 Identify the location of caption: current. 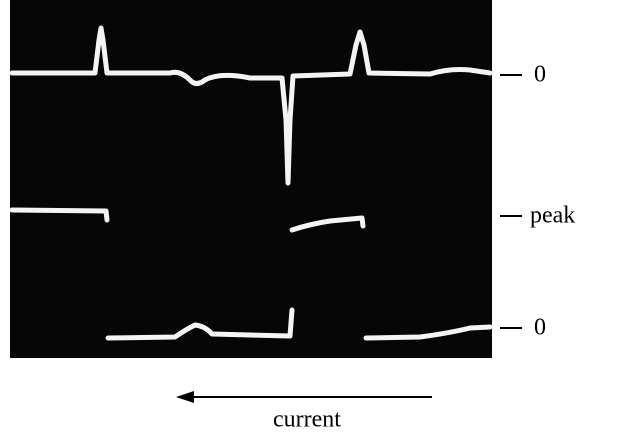
(307, 420).